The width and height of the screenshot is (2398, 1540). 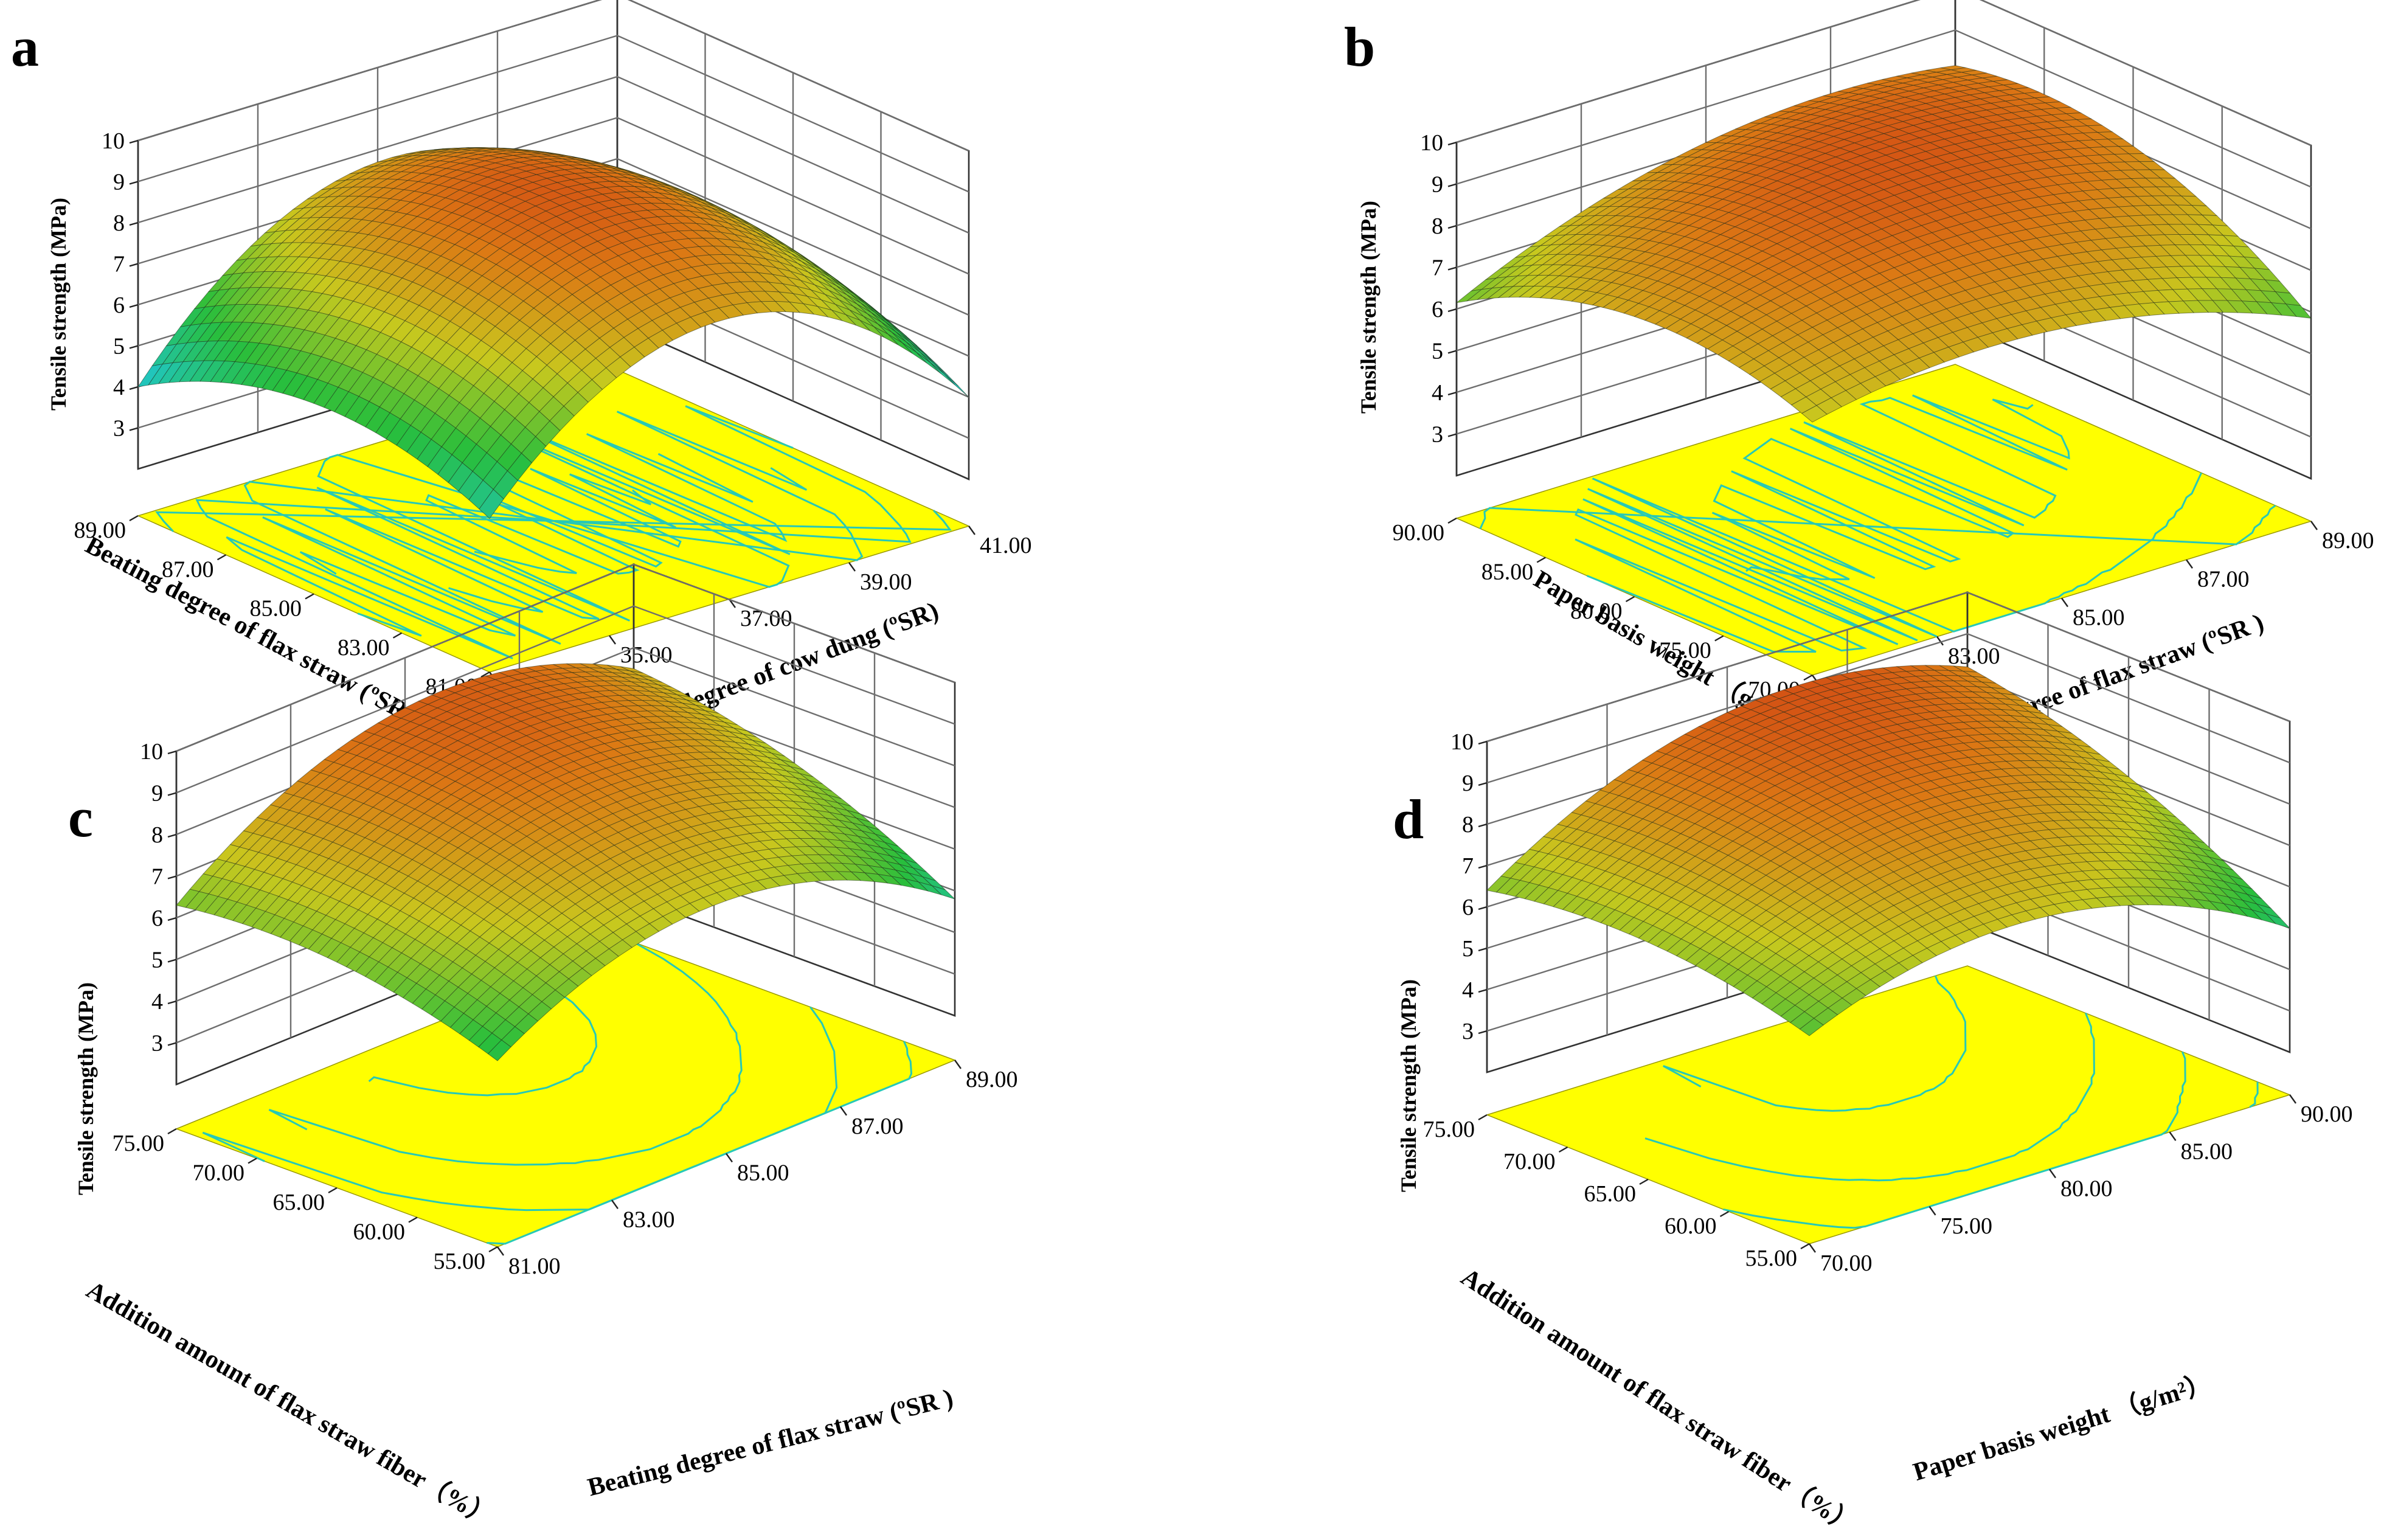 What do you see at coordinates (771, 1443) in the screenshot?
I see `panel-c-x-axis-title: Beating degree of flax straw (ºSR )` at bounding box center [771, 1443].